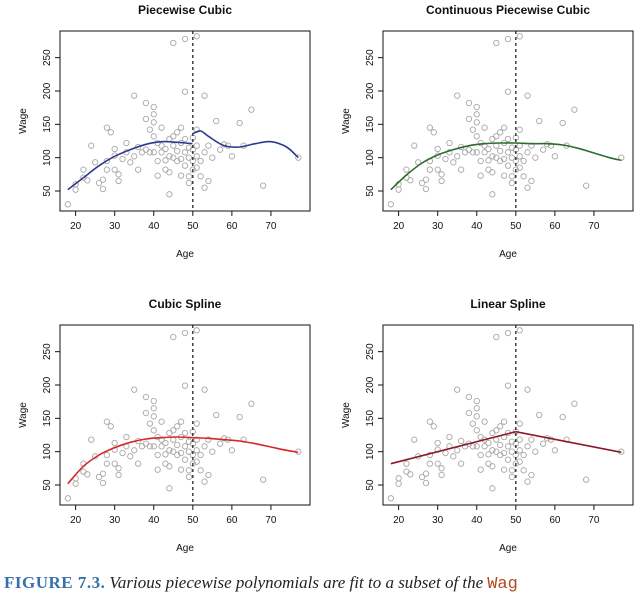 This screenshot has height=595, width=635. Describe the element at coordinates (346, 121) in the screenshot. I see `y-axis-label: Wage` at that location.